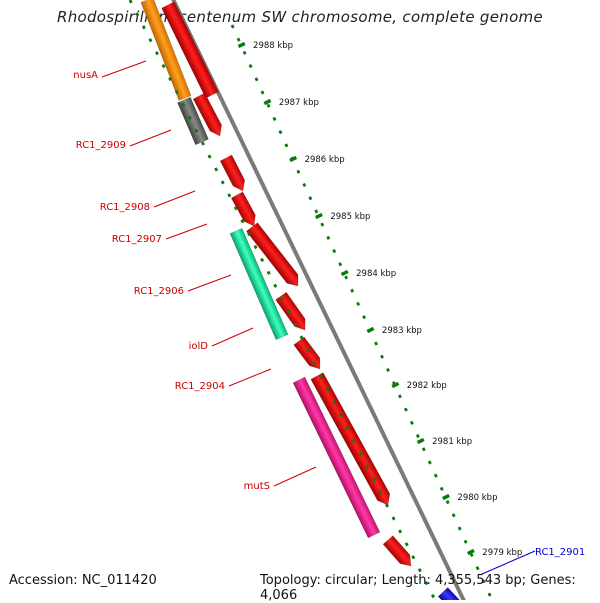 This screenshot has height=603, width=600. Describe the element at coordinates (502, 553) in the screenshot. I see `kbp-tick-label: 2979 kbp` at that location.